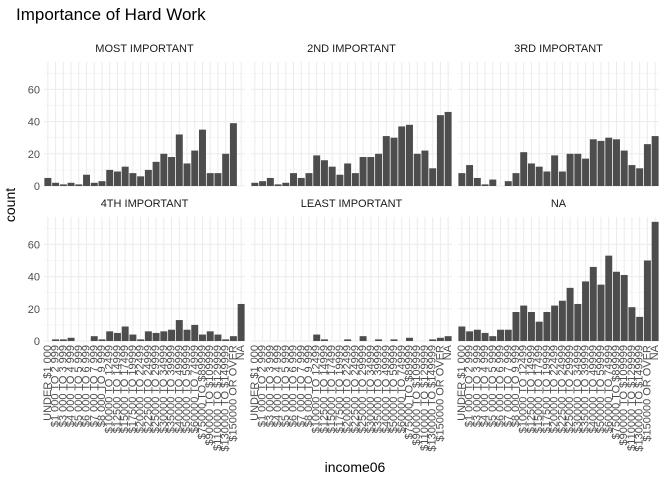  What do you see at coordinates (111, 14) in the screenshot?
I see `chart-title: Importance of Hard Work` at bounding box center [111, 14].